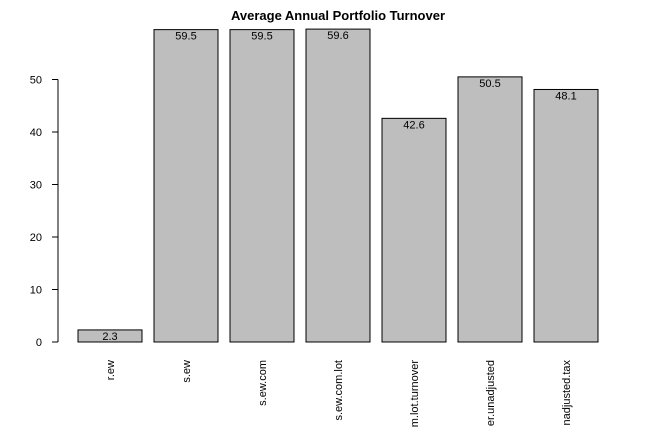 The height and width of the screenshot is (432, 648). I want to click on bar-value-label: 2.3, so click(109, 337).